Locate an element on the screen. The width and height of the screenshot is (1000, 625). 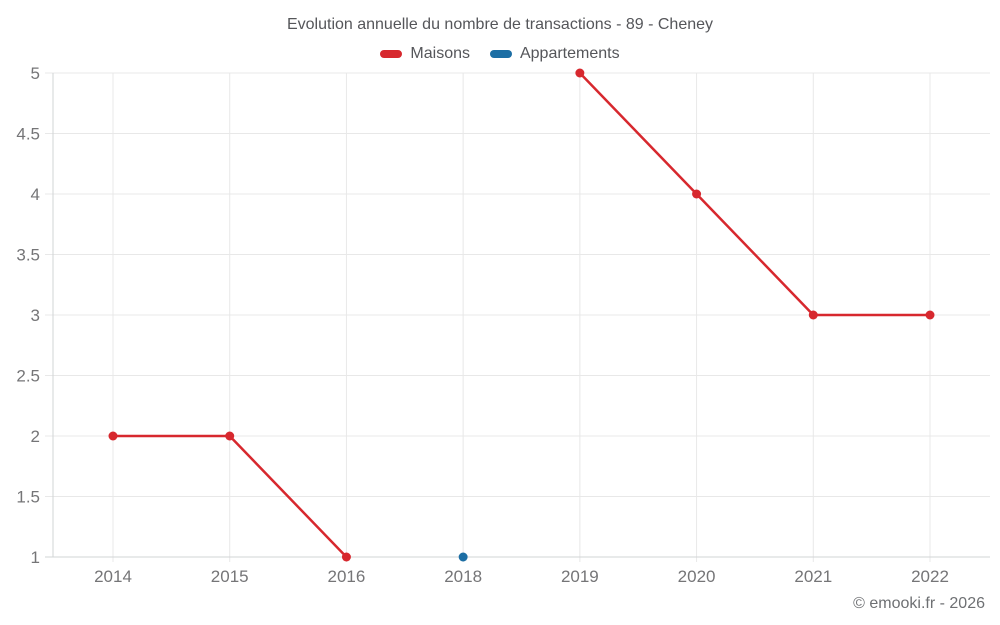
x-tick-label: 2021 is located at coordinates (813, 576).